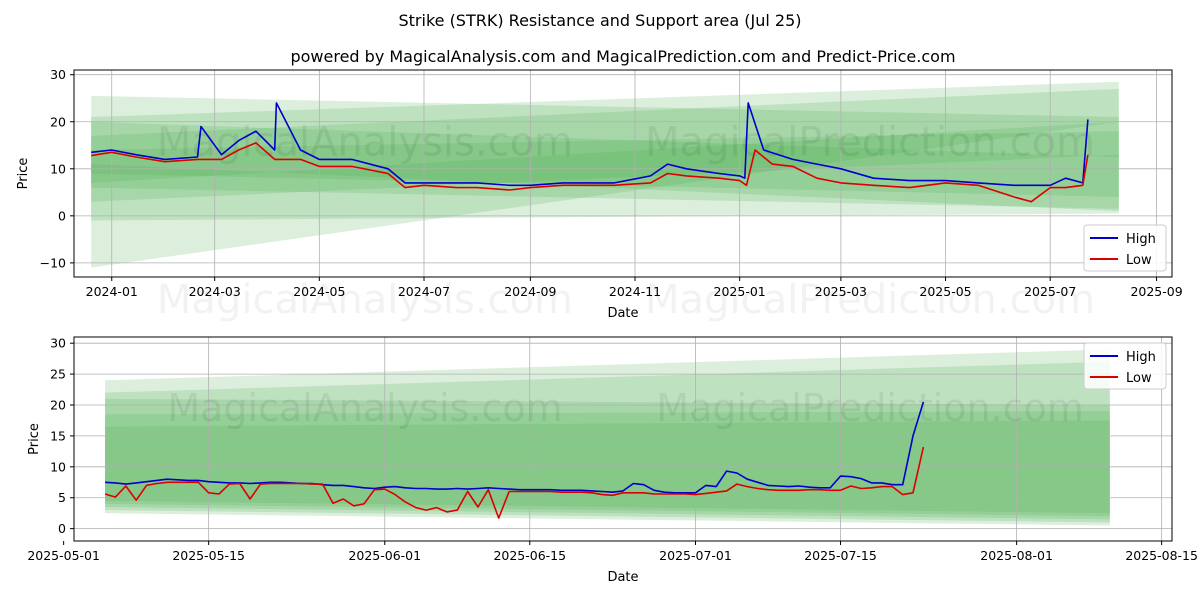 This screenshot has height=600, width=1200. Describe the element at coordinates (1016, 555) in the screenshot. I see `x-tick-label: 2025-08-01` at that location.